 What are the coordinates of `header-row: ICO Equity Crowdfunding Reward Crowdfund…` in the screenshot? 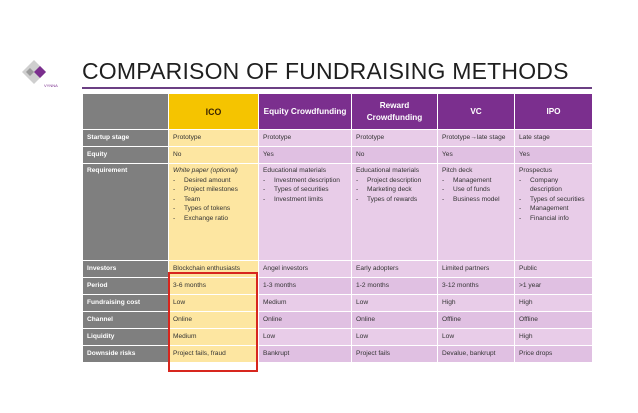 It's located at (337, 111).